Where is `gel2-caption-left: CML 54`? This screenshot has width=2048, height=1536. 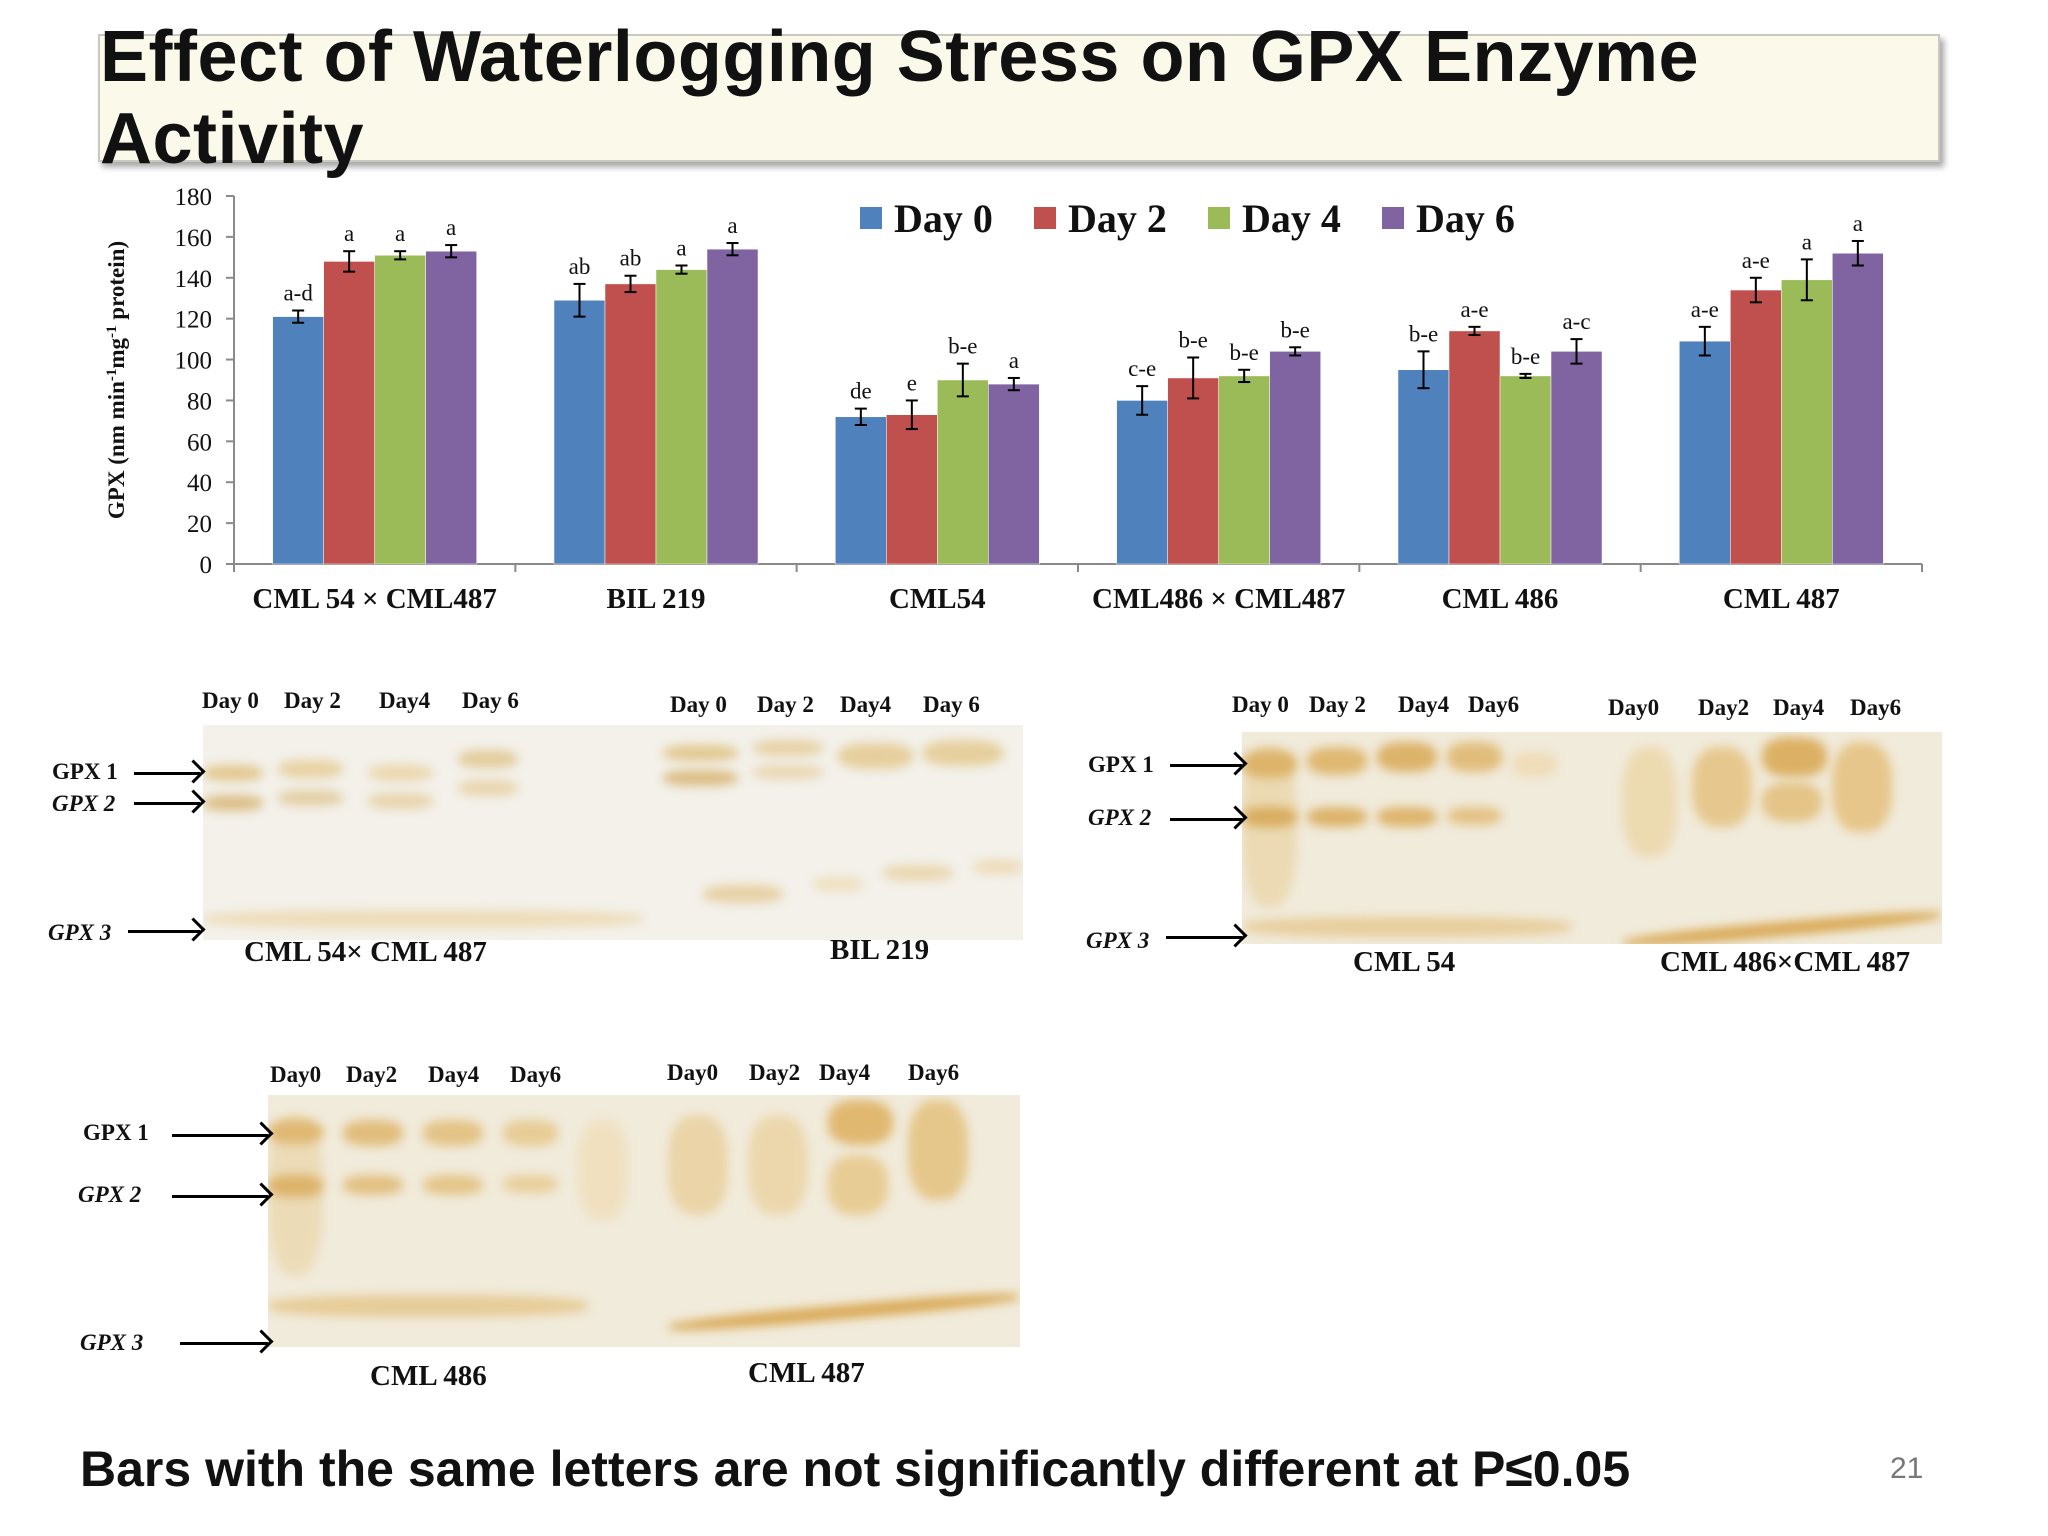
gel2-caption-left: CML 54 is located at coordinates (1404, 962).